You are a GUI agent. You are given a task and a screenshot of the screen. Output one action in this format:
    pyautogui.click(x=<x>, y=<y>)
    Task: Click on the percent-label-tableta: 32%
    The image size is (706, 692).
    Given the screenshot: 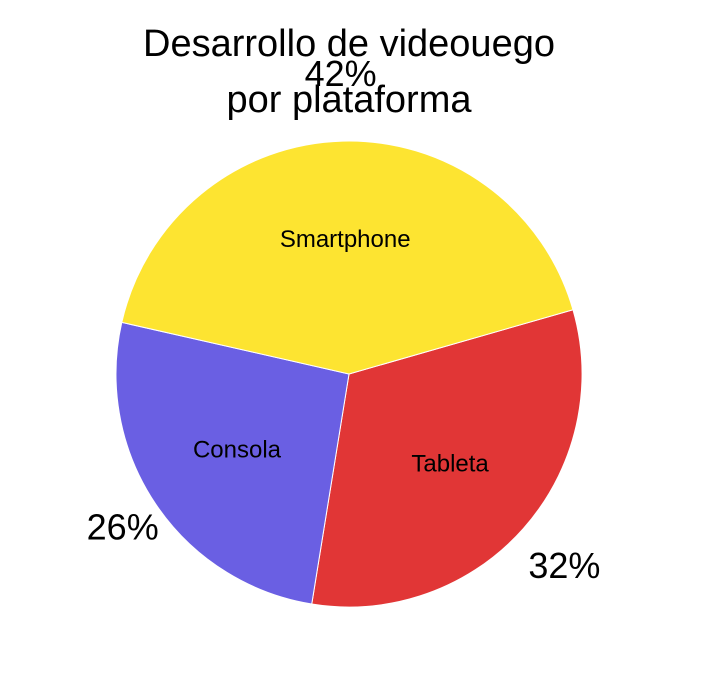 What is the action you would take?
    pyautogui.click(x=564, y=565)
    